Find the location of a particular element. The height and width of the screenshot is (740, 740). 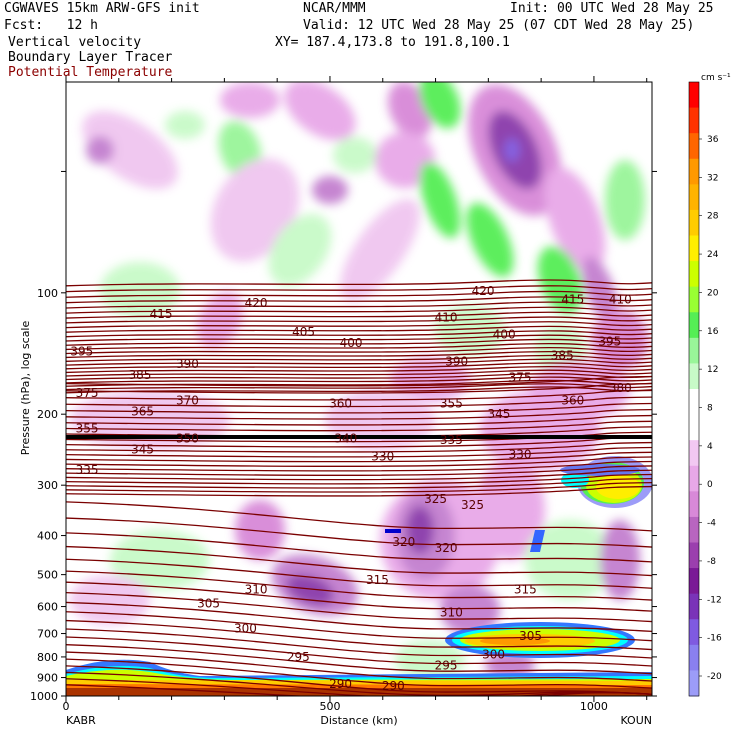

colorbar-label: -4 is located at coordinates (711, 524).